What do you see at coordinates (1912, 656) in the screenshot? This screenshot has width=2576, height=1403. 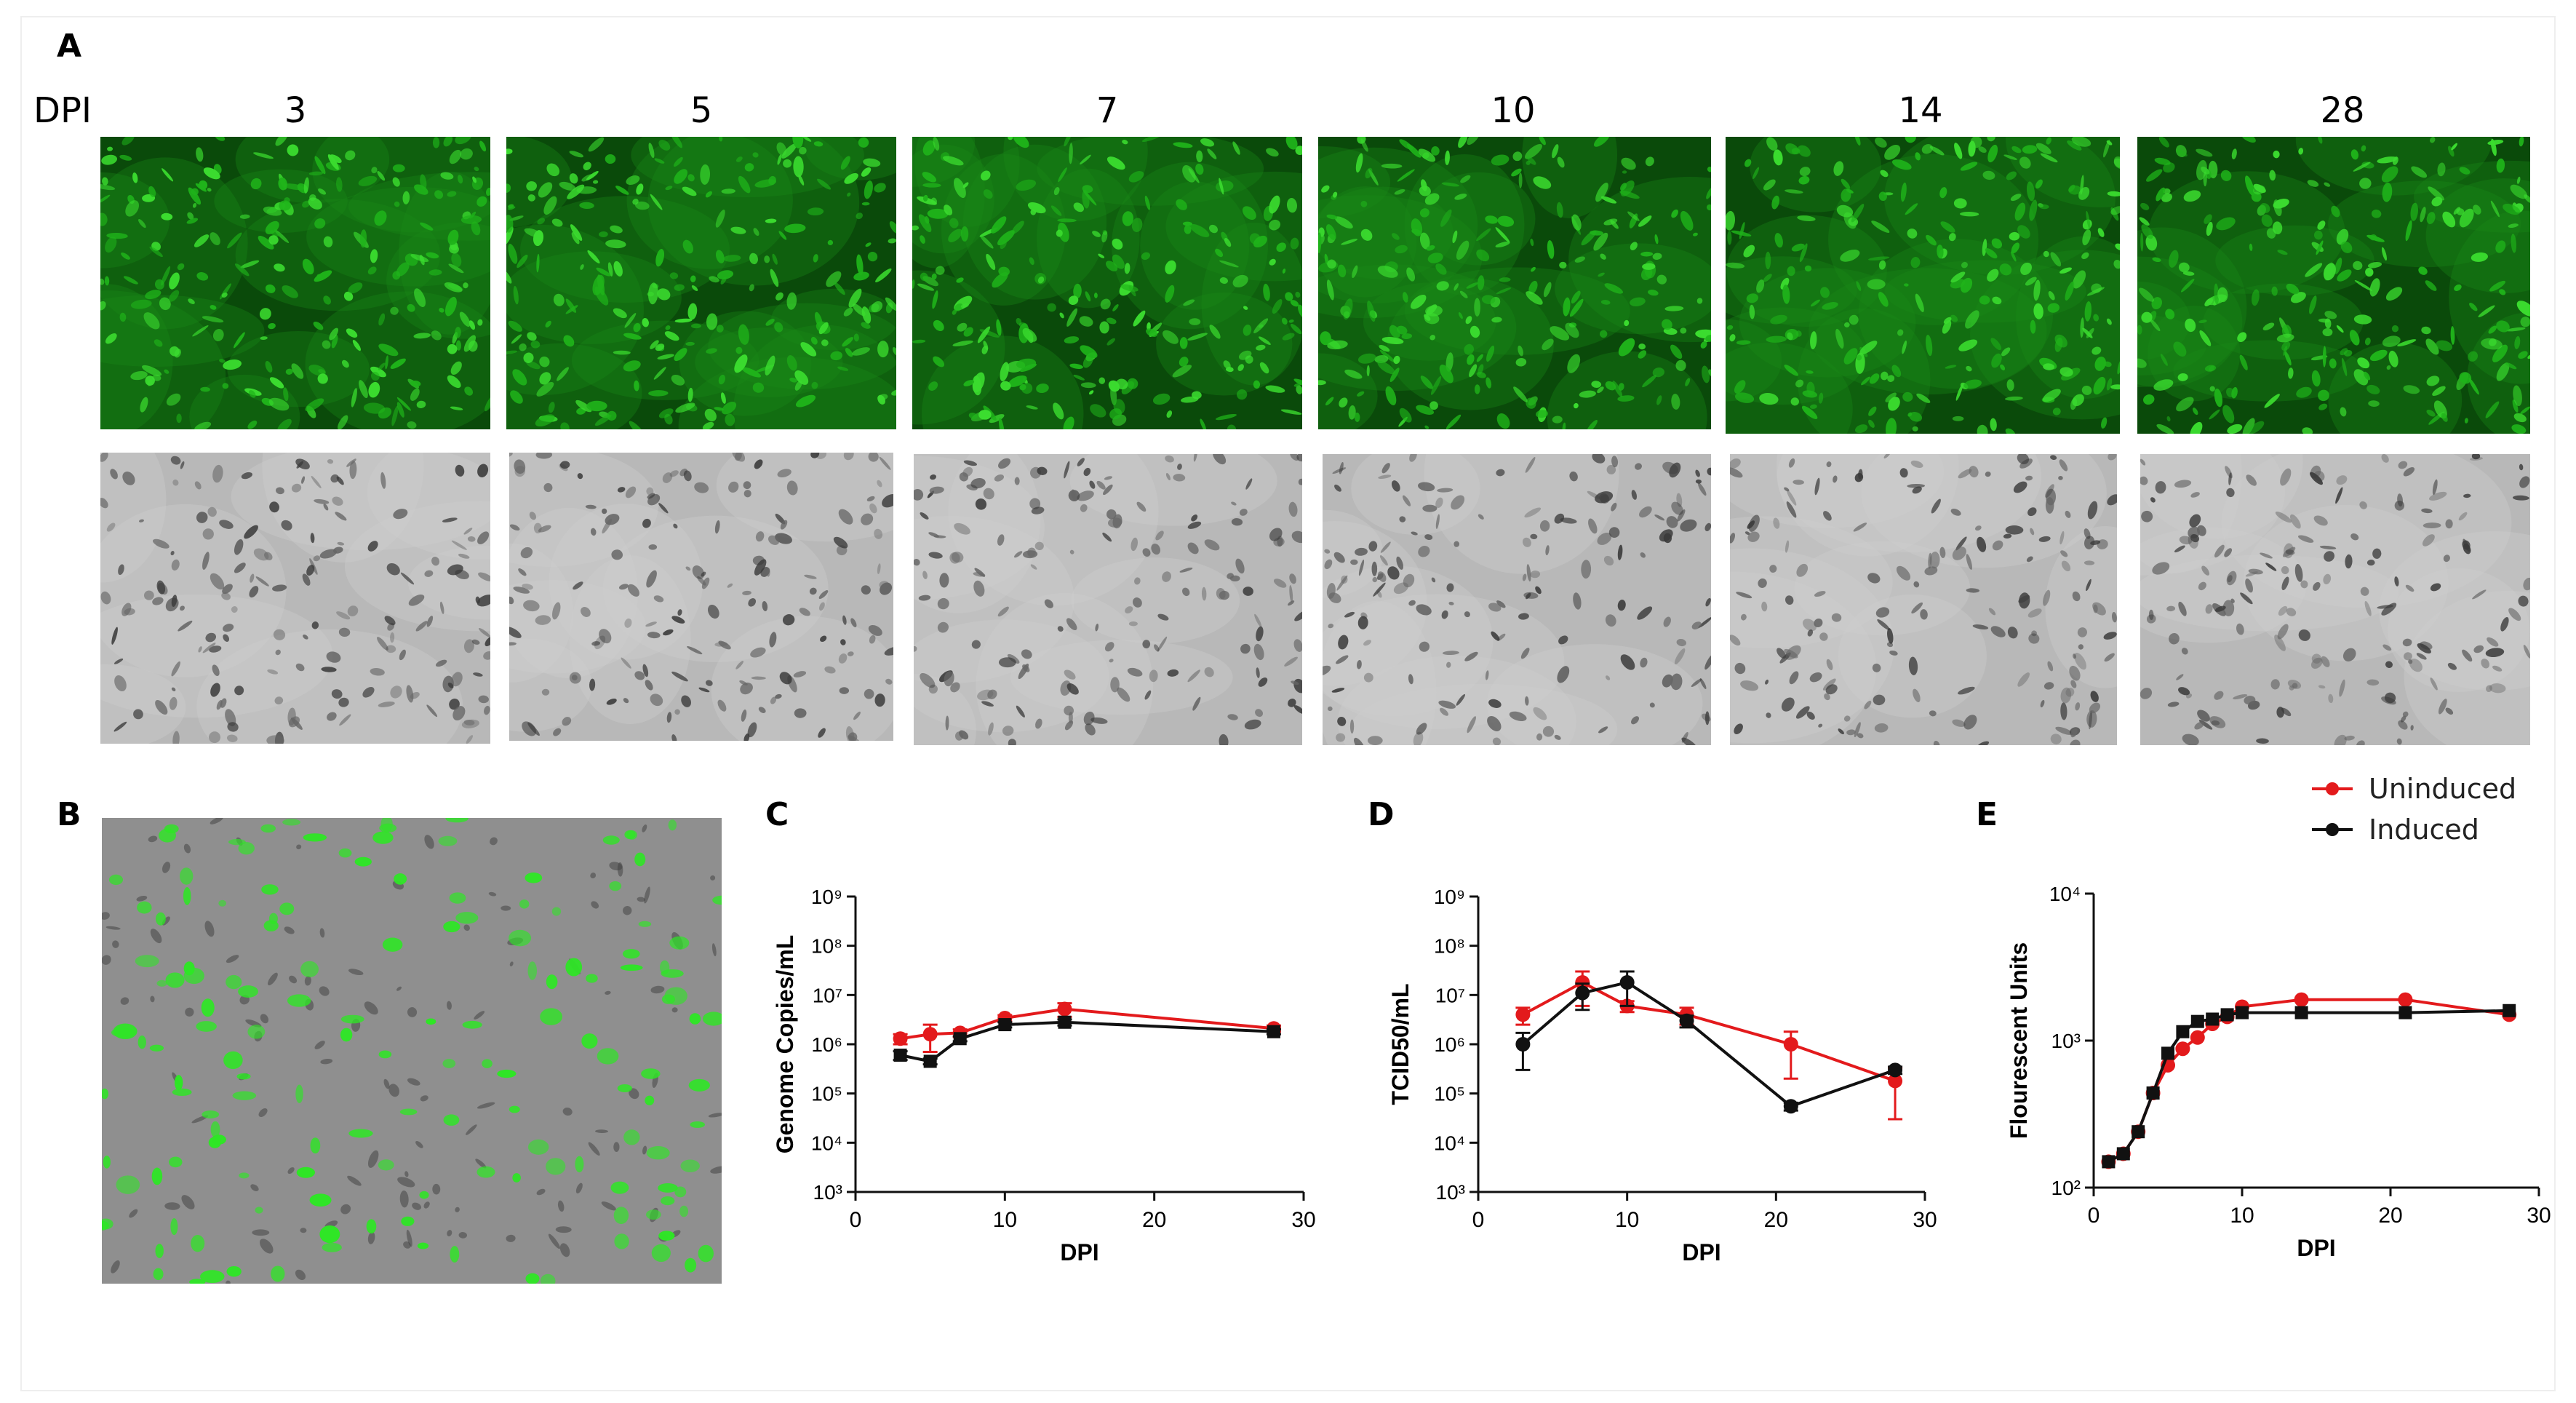 I see `light-patch` at bounding box center [1912, 656].